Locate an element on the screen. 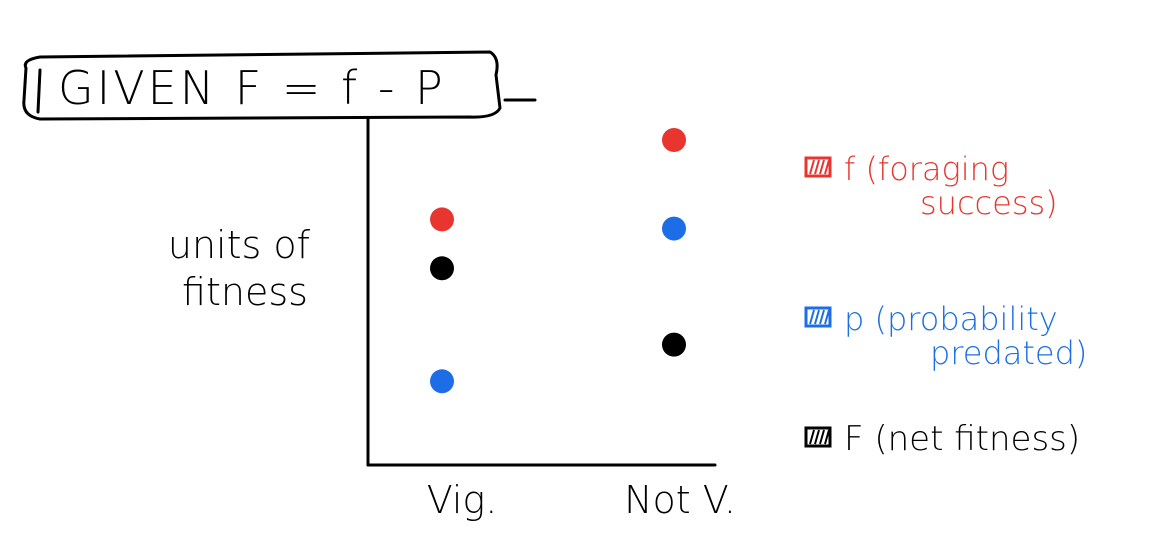  x-tick-label: Vig. is located at coordinates (462, 500).